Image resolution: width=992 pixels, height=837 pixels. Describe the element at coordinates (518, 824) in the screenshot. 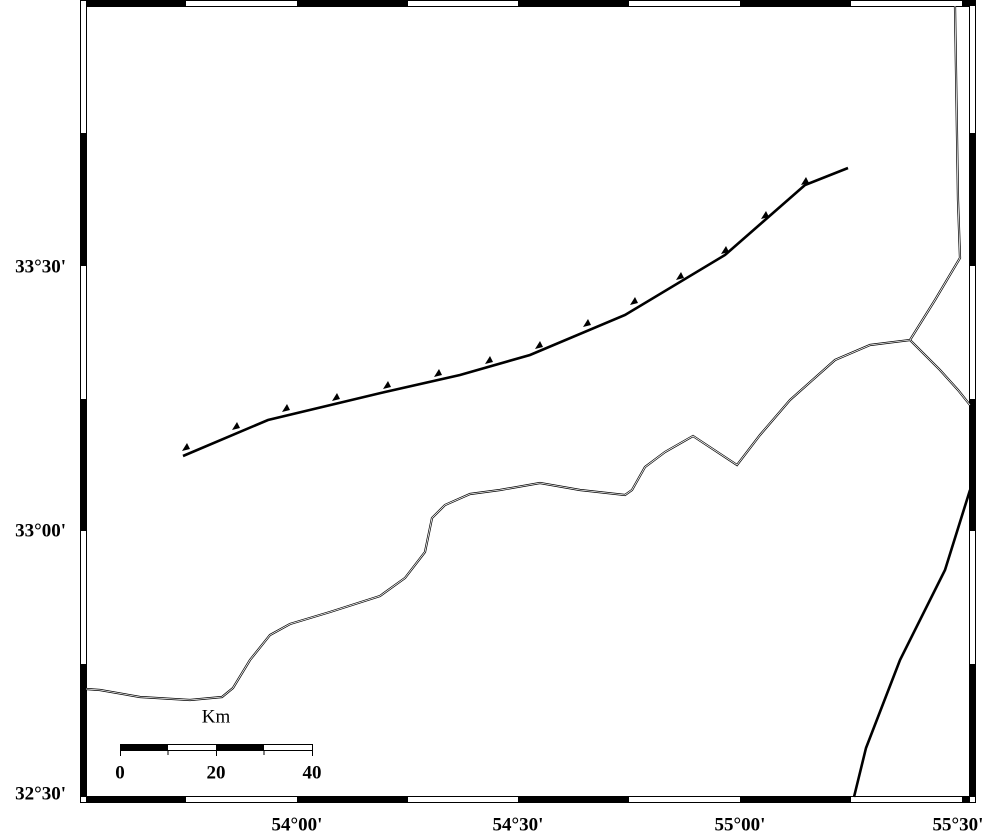

I see `lon-label: 54°30'` at that location.